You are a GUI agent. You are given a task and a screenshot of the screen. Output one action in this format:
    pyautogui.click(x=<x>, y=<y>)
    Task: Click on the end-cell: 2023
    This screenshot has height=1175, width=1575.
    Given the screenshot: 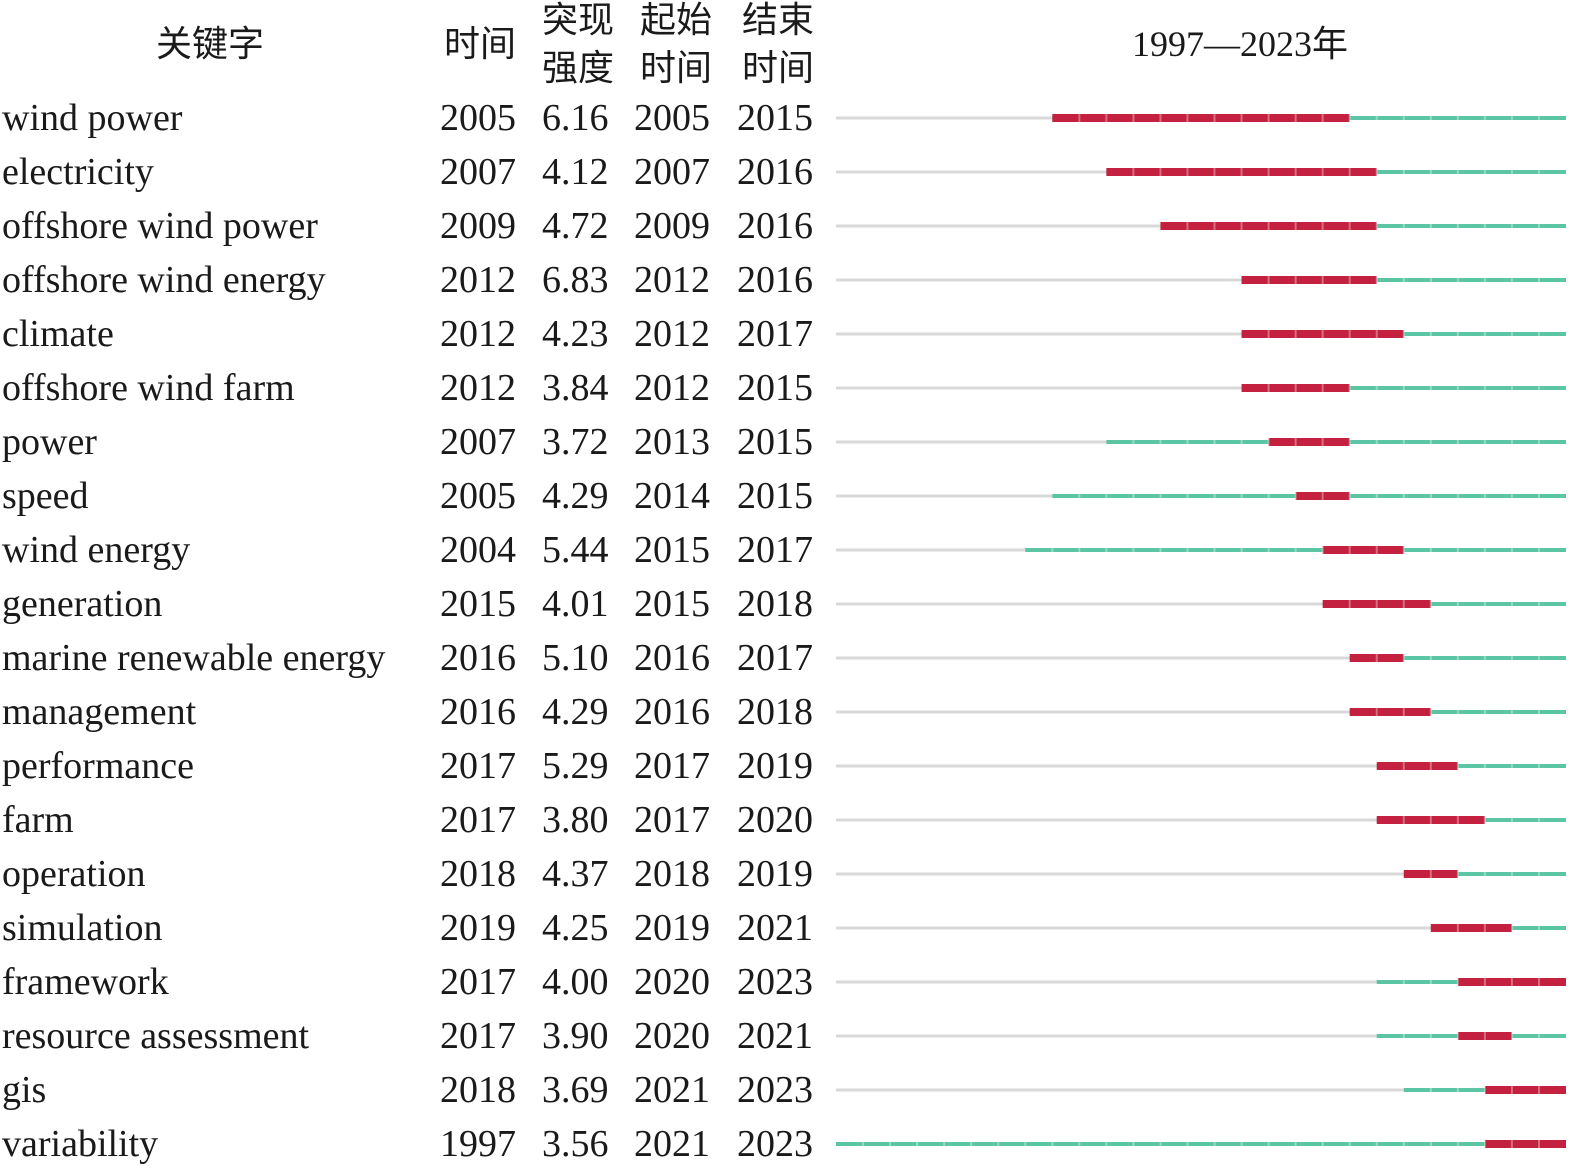 What is the action you would take?
    pyautogui.click(x=775, y=982)
    